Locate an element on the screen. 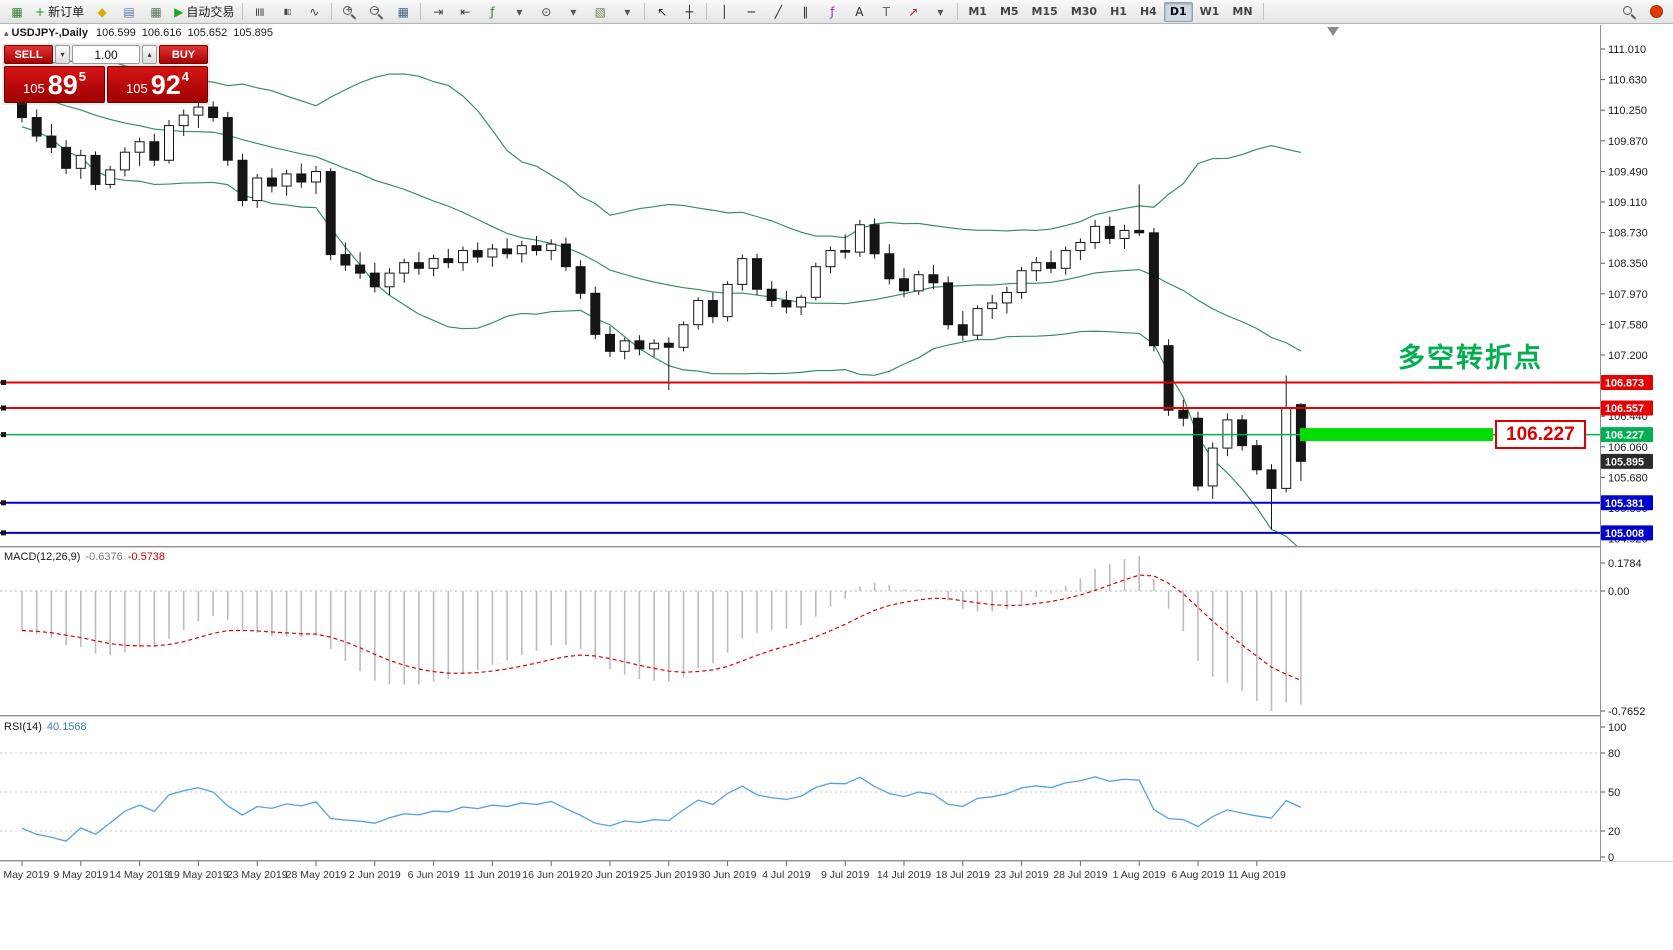  templates-icon: ▧ is located at coordinates (600, 12).